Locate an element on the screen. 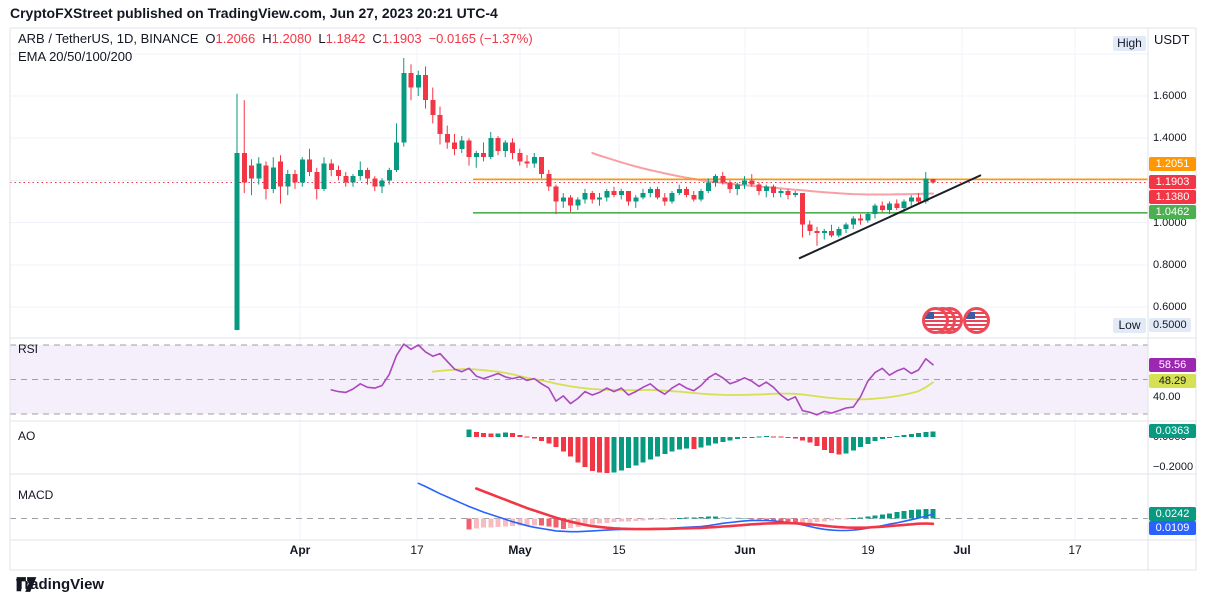 This screenshot has width=1218, height=603. rsi-value-badge: 58.56 is located at coordinates (1172, 365).